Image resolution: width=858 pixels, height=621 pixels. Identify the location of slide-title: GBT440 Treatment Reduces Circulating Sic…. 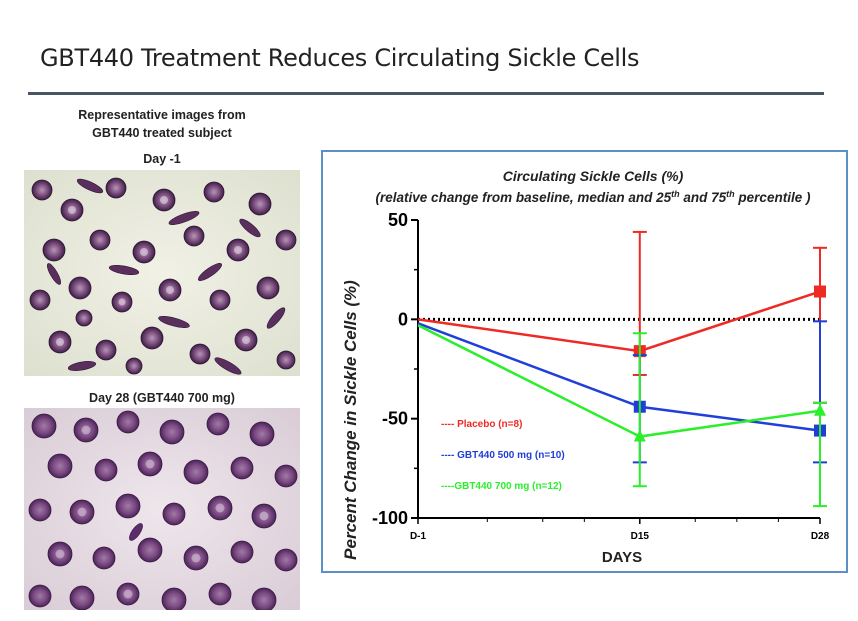
(340, 58).